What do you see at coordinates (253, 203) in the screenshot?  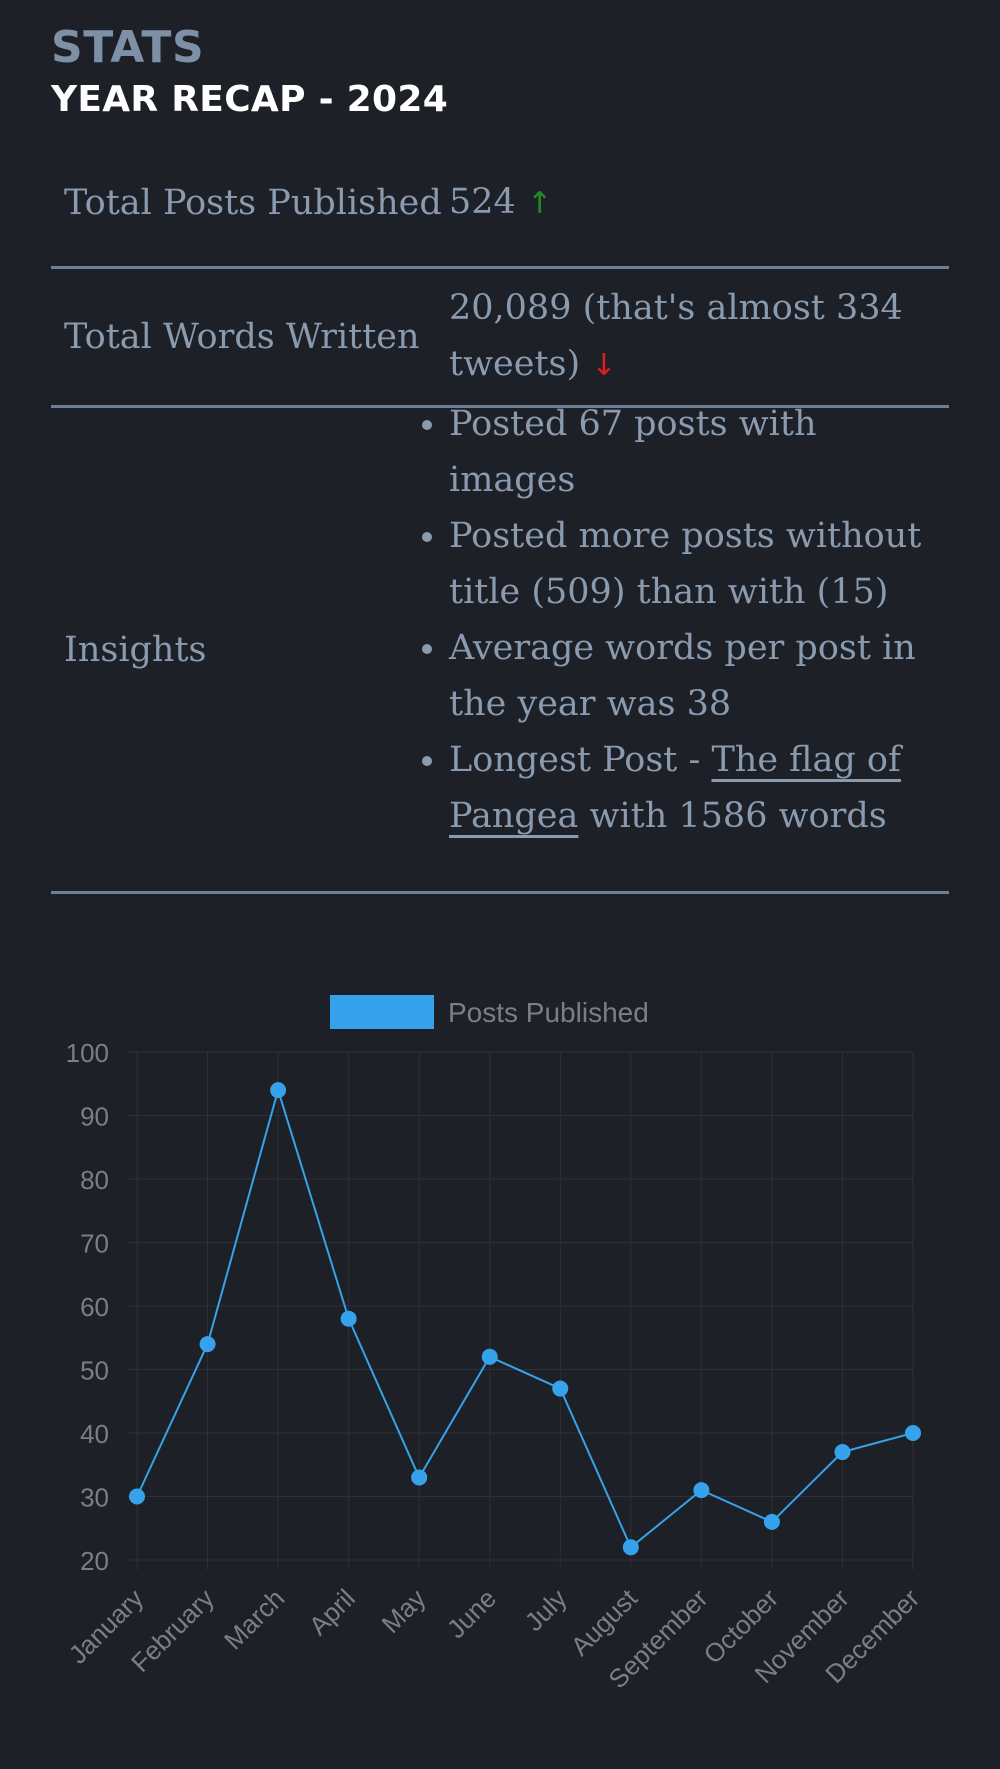 I see `posts-label: Total Posts Published` at bounding box center [253, 203].